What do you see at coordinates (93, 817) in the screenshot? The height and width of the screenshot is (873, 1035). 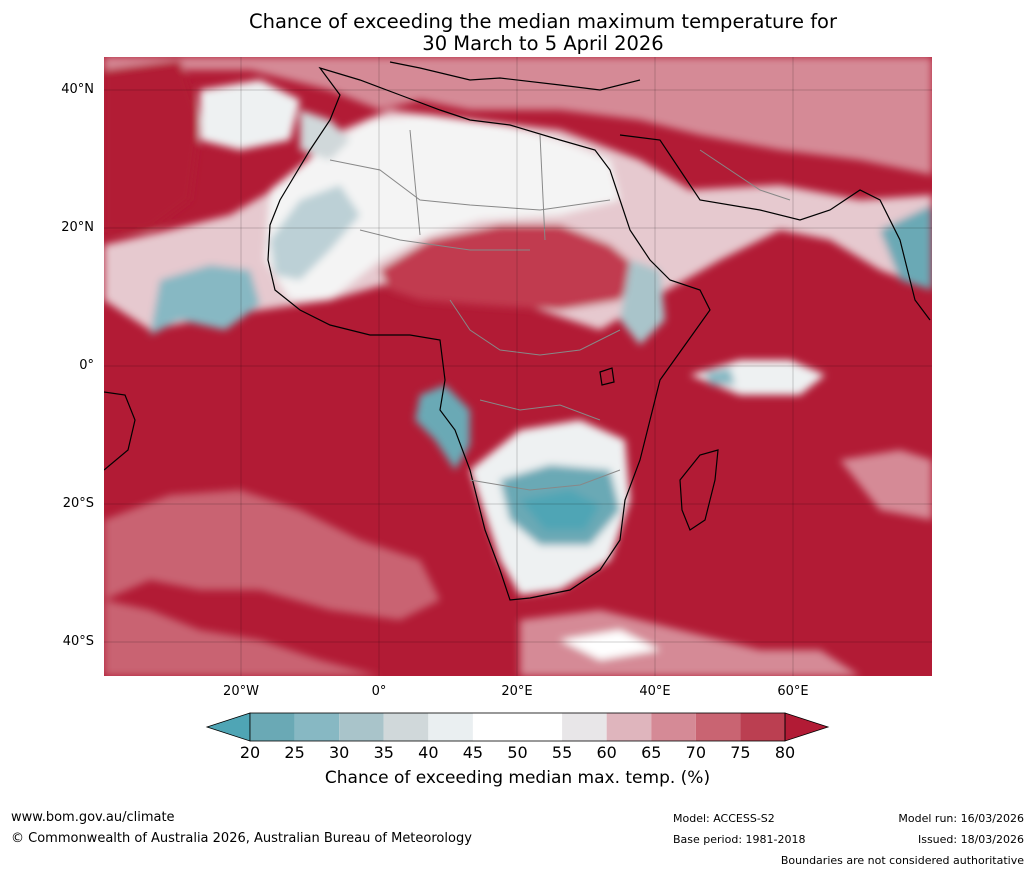 I see `footer-url: www.bom.gov.au/climate` at bounding box center [93, 817].